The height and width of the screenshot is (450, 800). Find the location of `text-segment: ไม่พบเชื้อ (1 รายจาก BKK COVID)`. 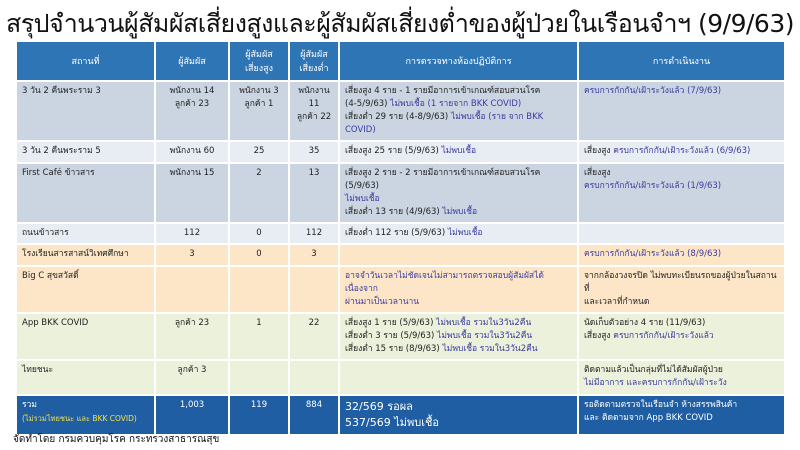

text-segment: ไม่พบเชื้อ (1 รายจาก BKK COVID) is located at coordinates (456, 104).